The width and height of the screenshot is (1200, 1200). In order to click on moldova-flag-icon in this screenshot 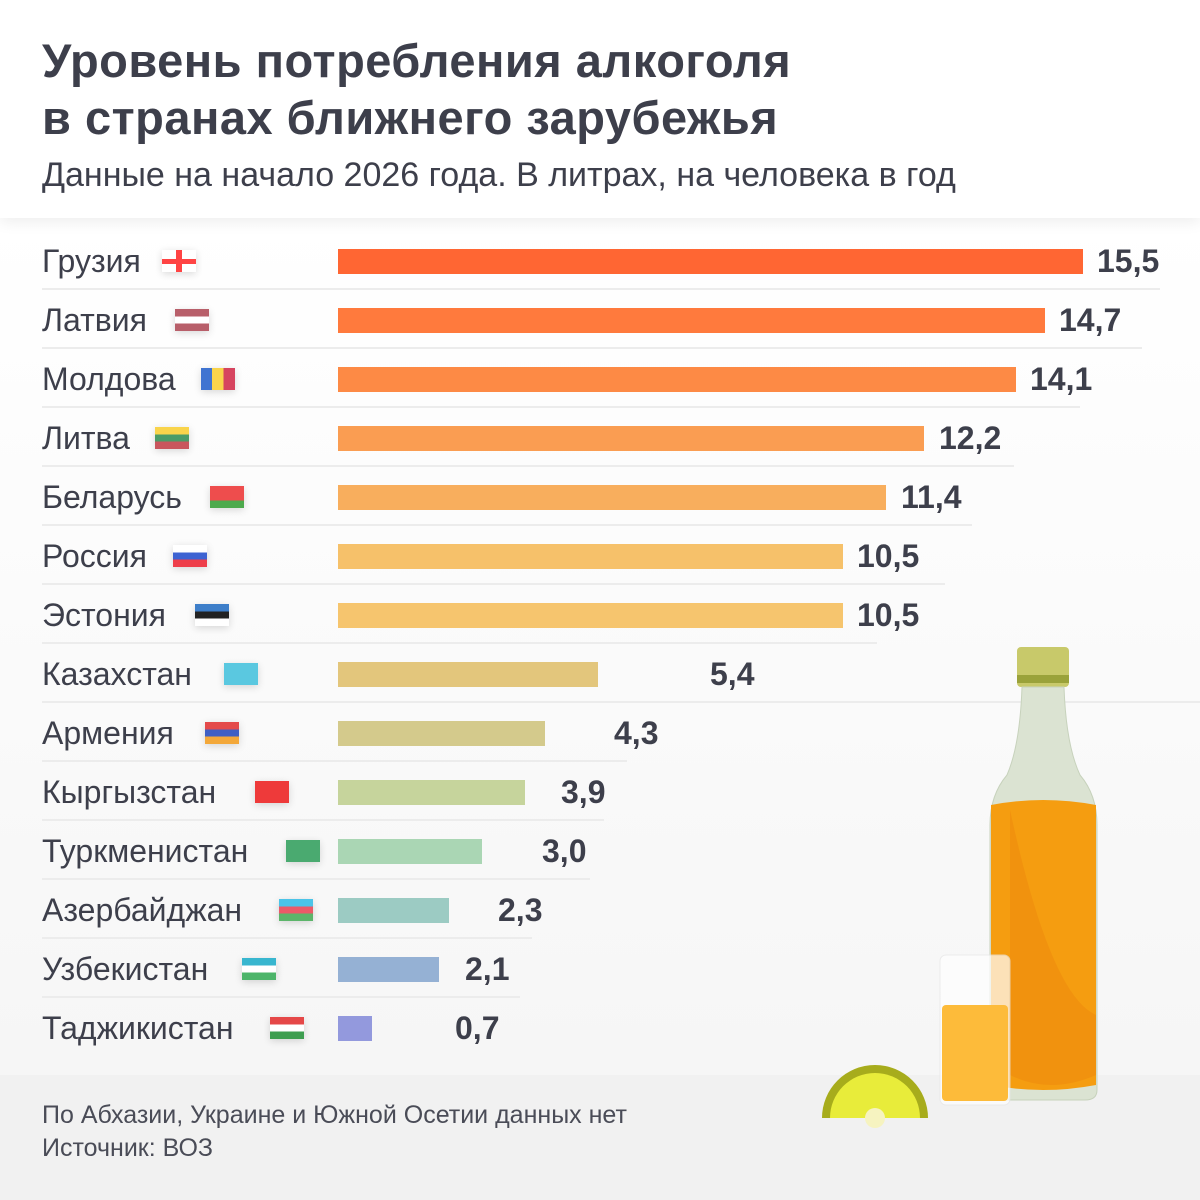, I will do `click(218, 379)`.